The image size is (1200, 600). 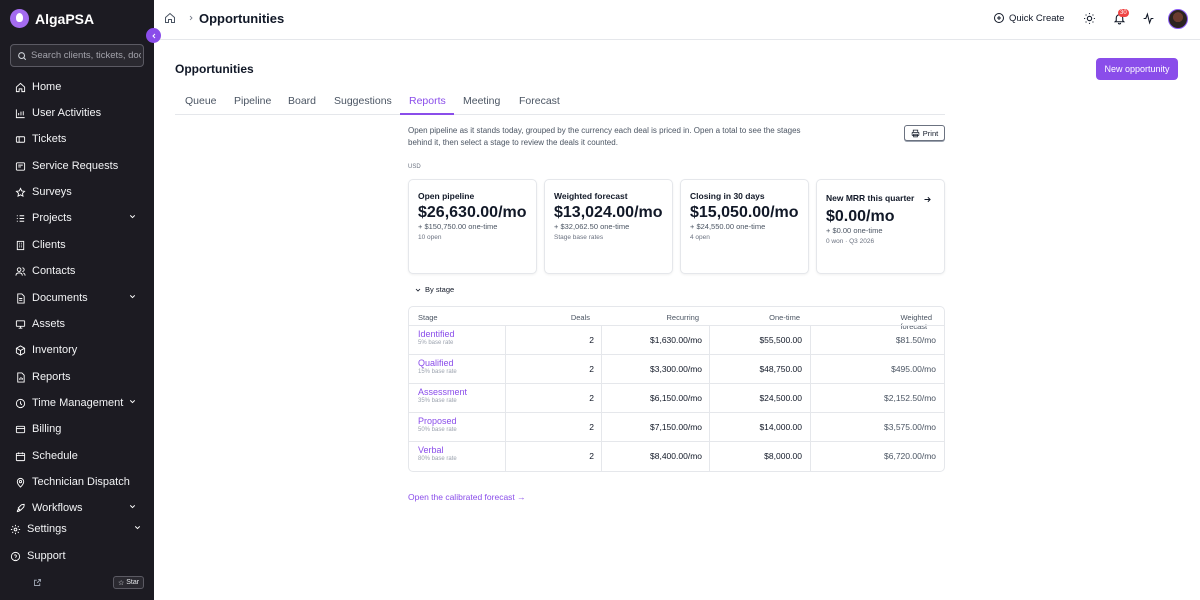 What do you see at coordinates (436, 343) in the screenshot?
I see `stage-rate: 5% base rate` at bounding box center [436, 343].